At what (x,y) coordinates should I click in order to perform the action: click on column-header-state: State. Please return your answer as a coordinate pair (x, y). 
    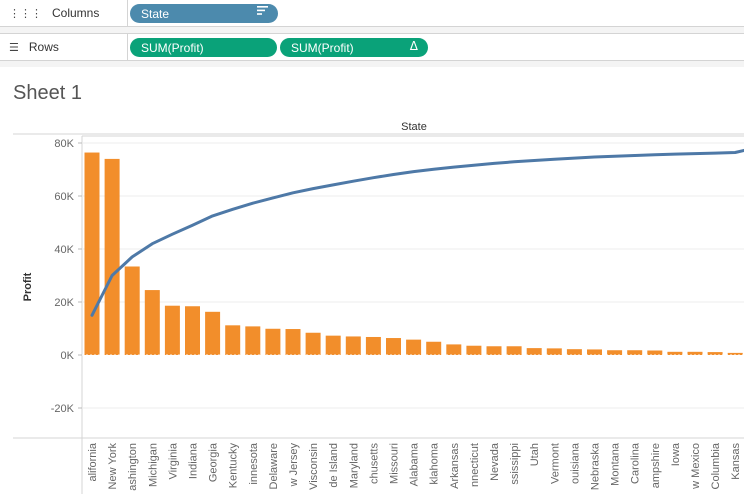
    Looking at the image, I should click on (414, 127).